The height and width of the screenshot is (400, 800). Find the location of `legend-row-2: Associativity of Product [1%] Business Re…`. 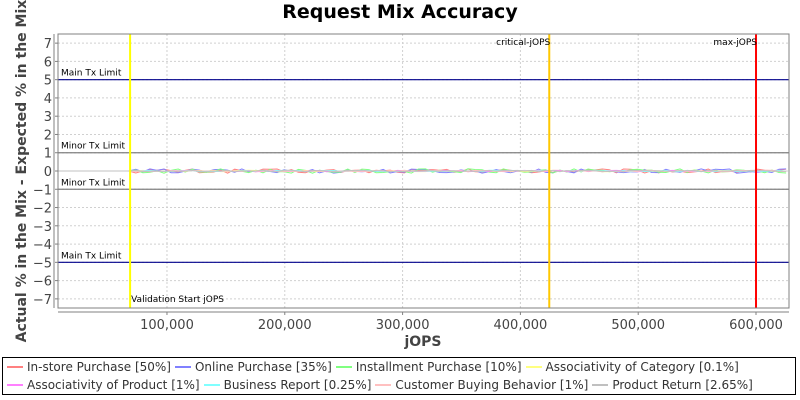

legend-row-2: Associativity of Product [1%] Business Re… is located at coordinates (382, 385).